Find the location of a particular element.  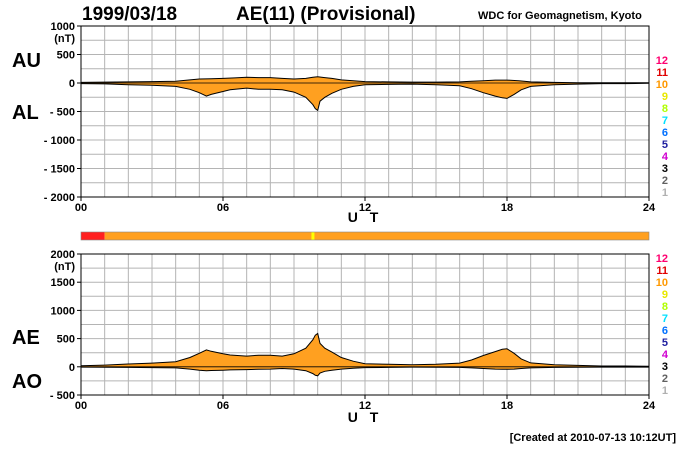

series-line-au is located at coordinates (364, 80).